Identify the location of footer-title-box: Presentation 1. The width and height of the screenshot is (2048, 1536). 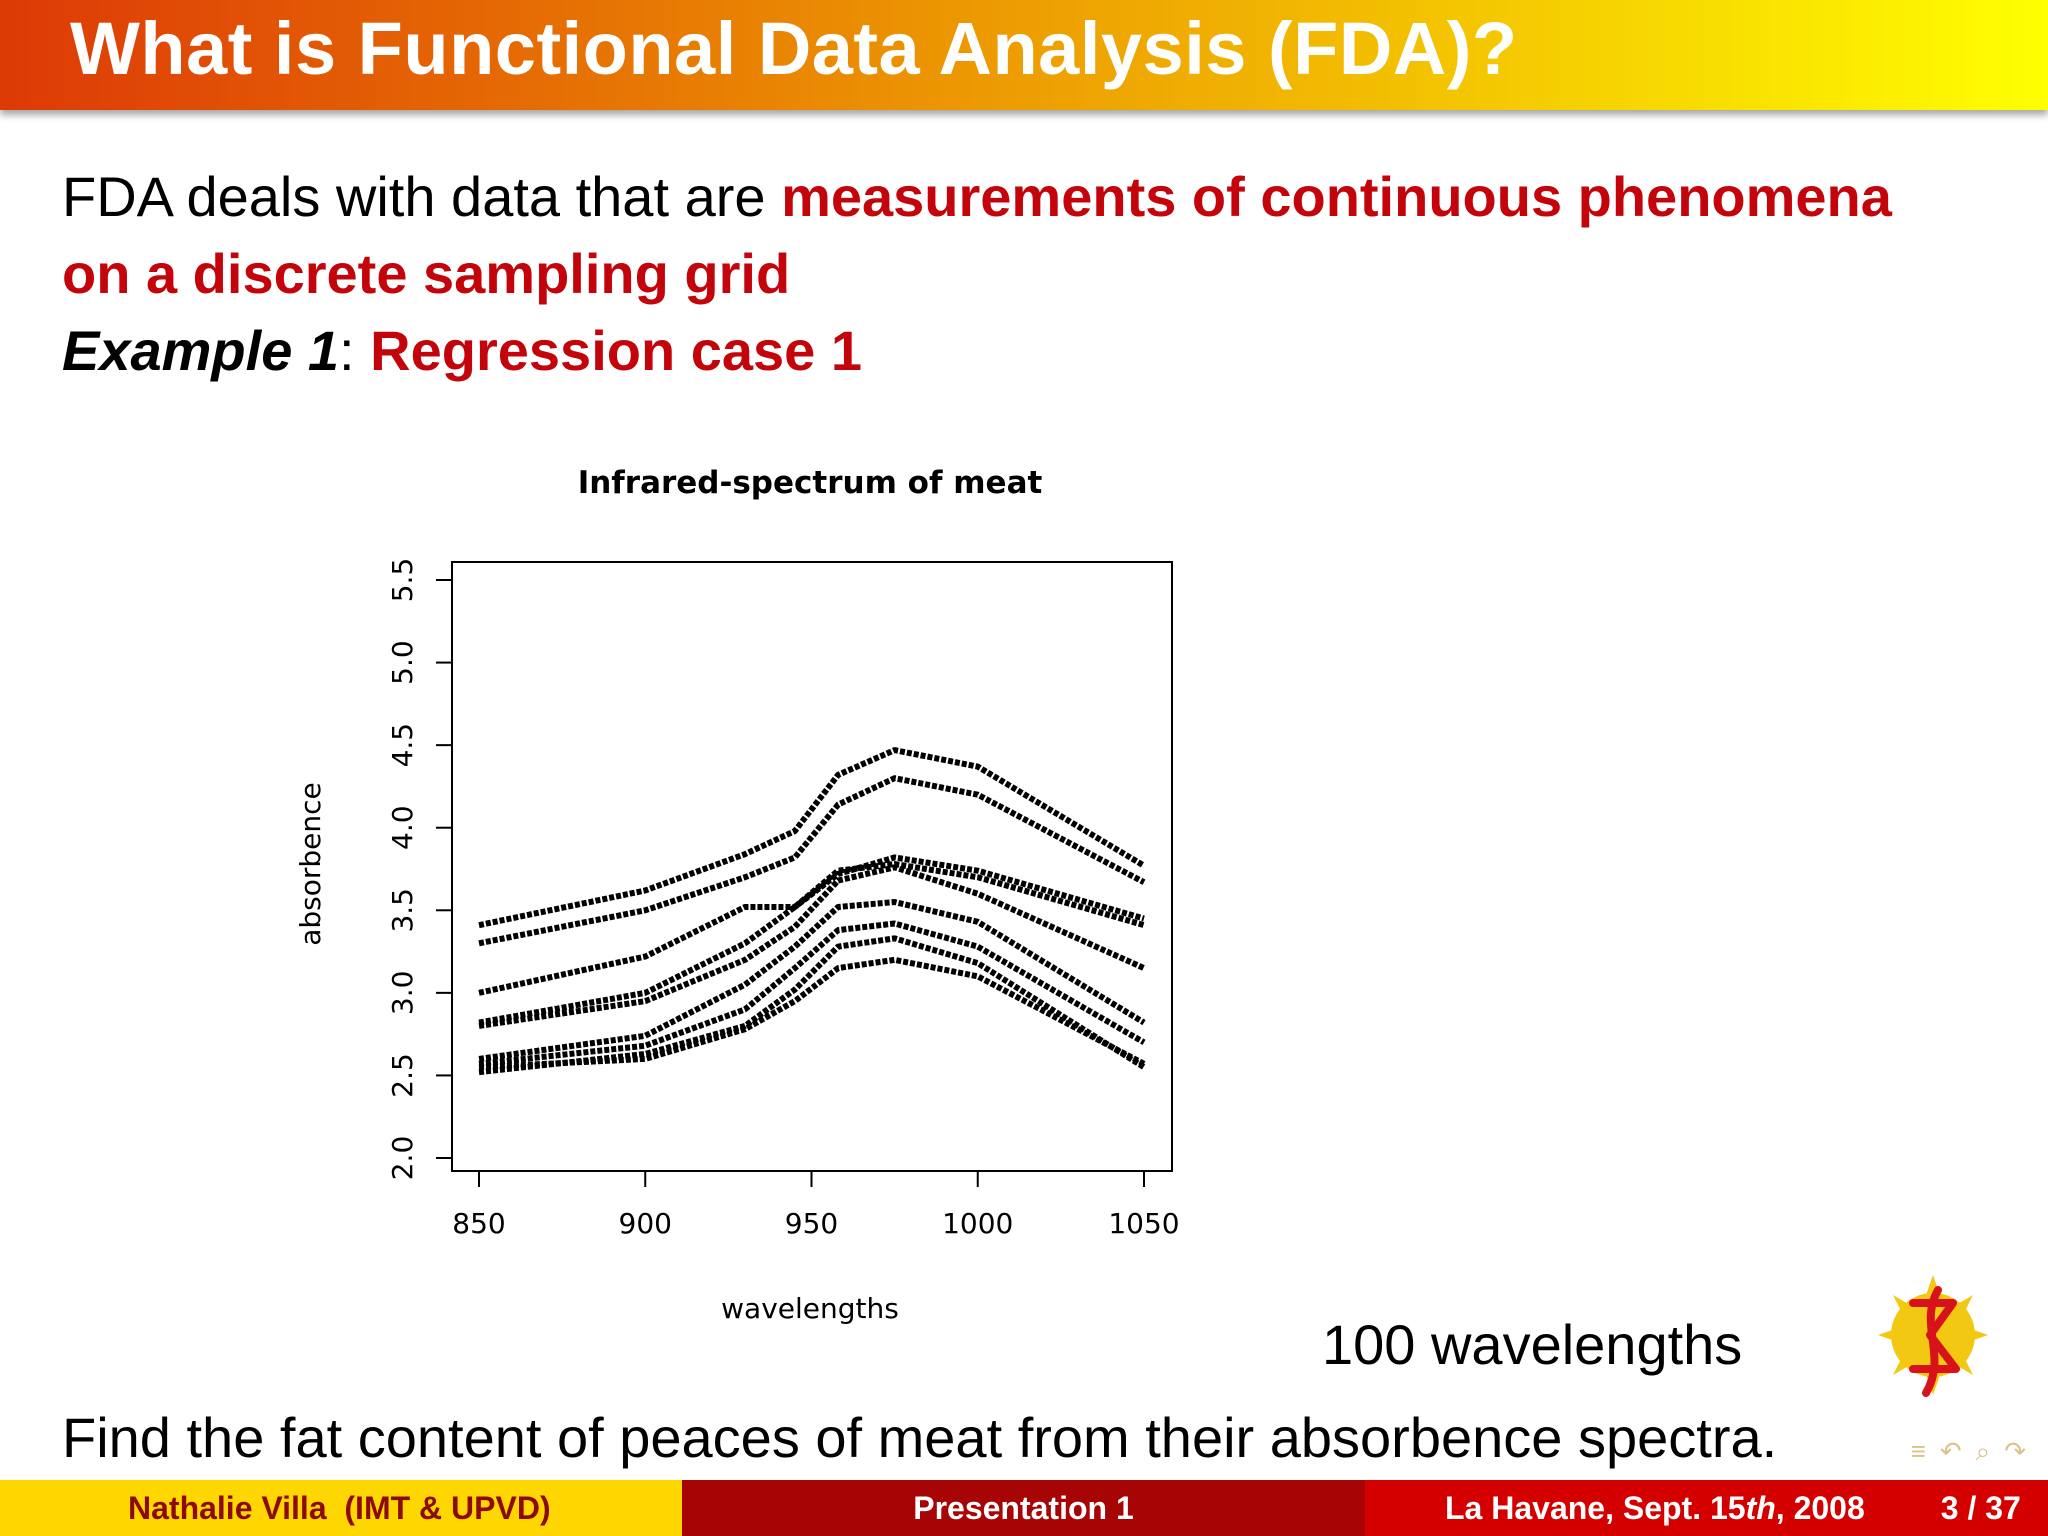
(1023, 1508).